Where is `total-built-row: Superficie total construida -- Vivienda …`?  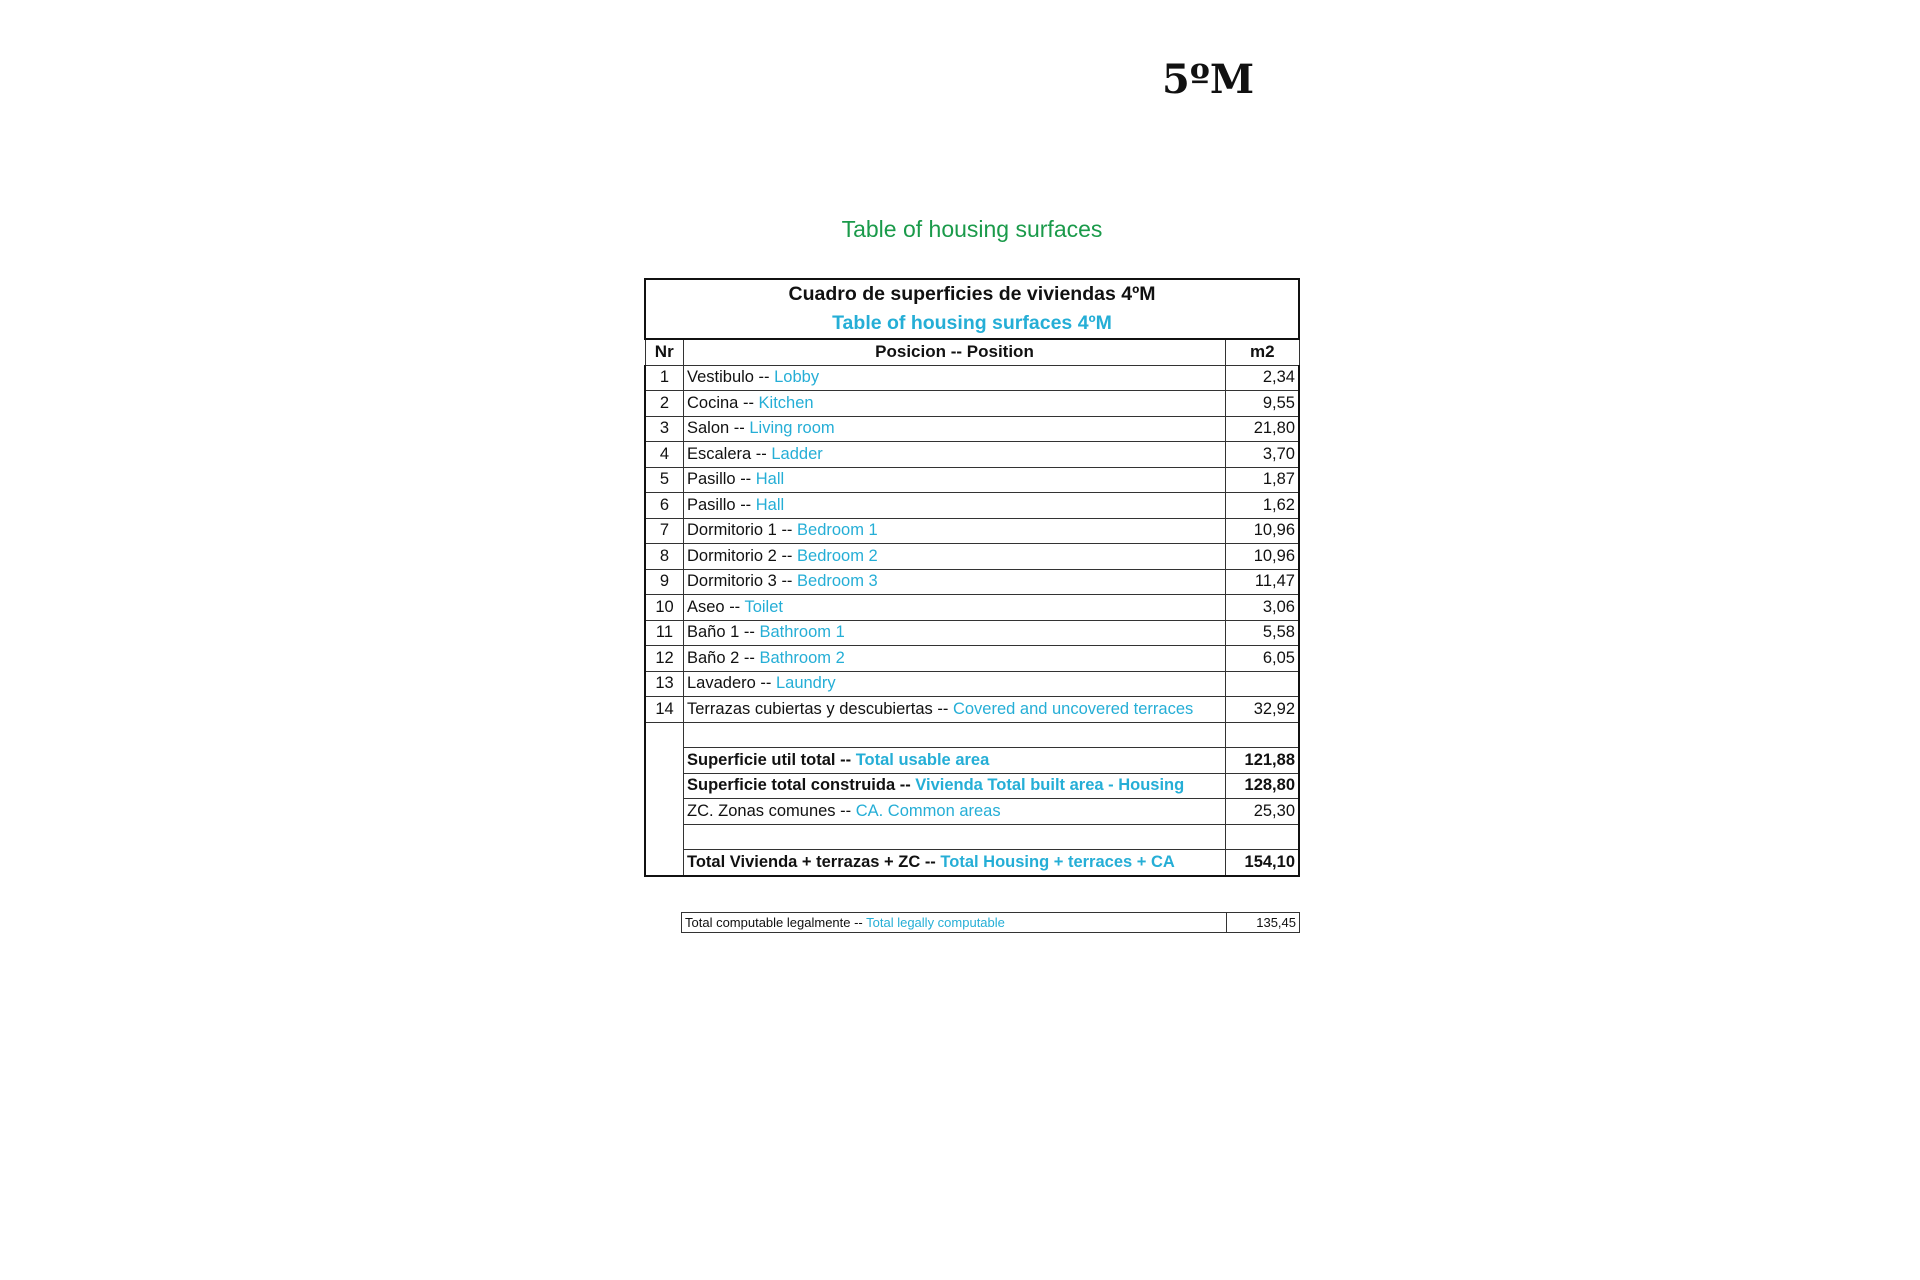 total-built-row: Superficie total construida -- Vivienda … is located at coordinates (972, 785).